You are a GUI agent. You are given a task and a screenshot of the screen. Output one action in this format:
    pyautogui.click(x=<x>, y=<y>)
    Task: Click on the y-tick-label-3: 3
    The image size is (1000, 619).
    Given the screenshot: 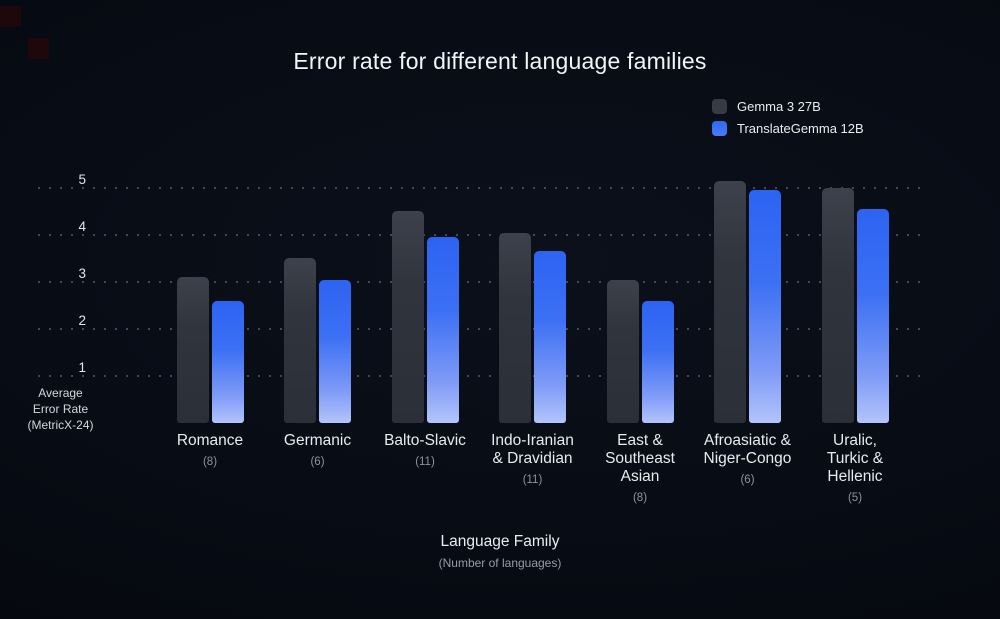 What is the action you would take?
    pyautogui.click(x=82, y=273)
    